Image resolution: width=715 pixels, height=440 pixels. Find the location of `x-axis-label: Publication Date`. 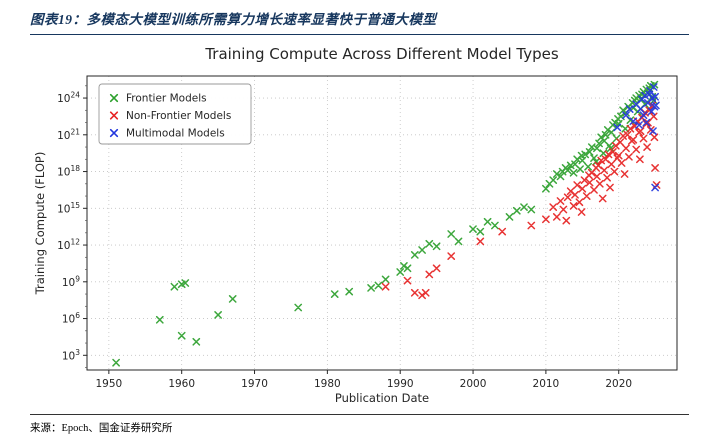

x-axis-label: Publication Date is located at coordinates (382, 398).